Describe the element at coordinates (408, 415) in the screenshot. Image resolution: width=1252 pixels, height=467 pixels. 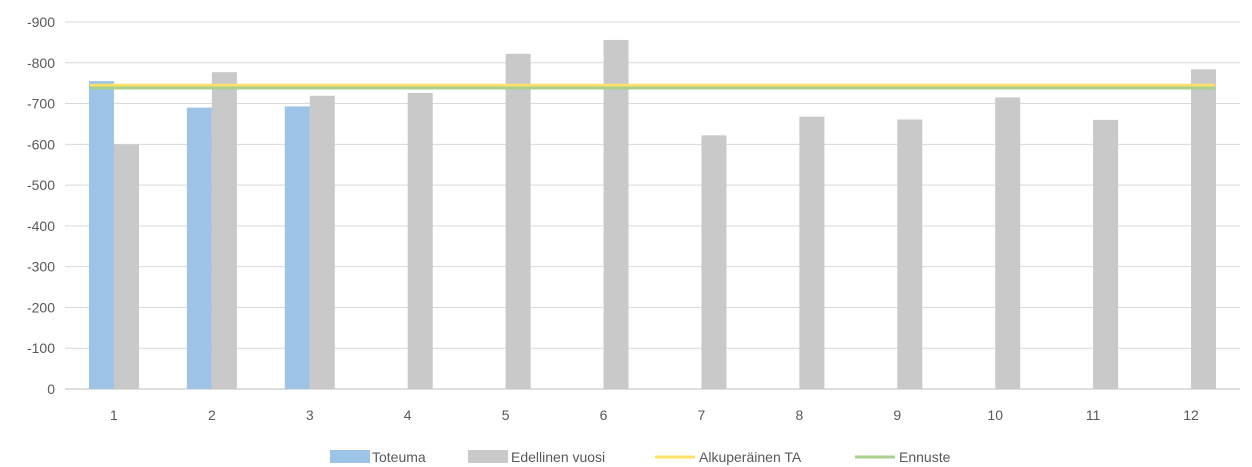
I see `x-tick-label: 4` at that location.